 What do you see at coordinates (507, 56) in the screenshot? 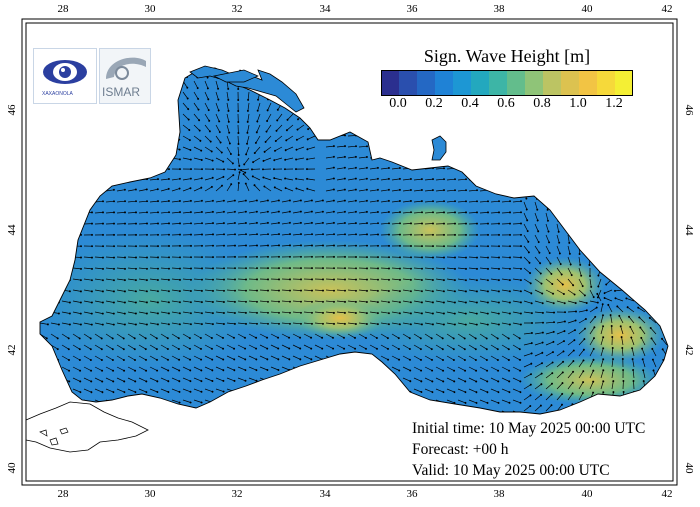
I see `legend-title: Sign. Wave Height [m]` at bounding box center [507, 56].